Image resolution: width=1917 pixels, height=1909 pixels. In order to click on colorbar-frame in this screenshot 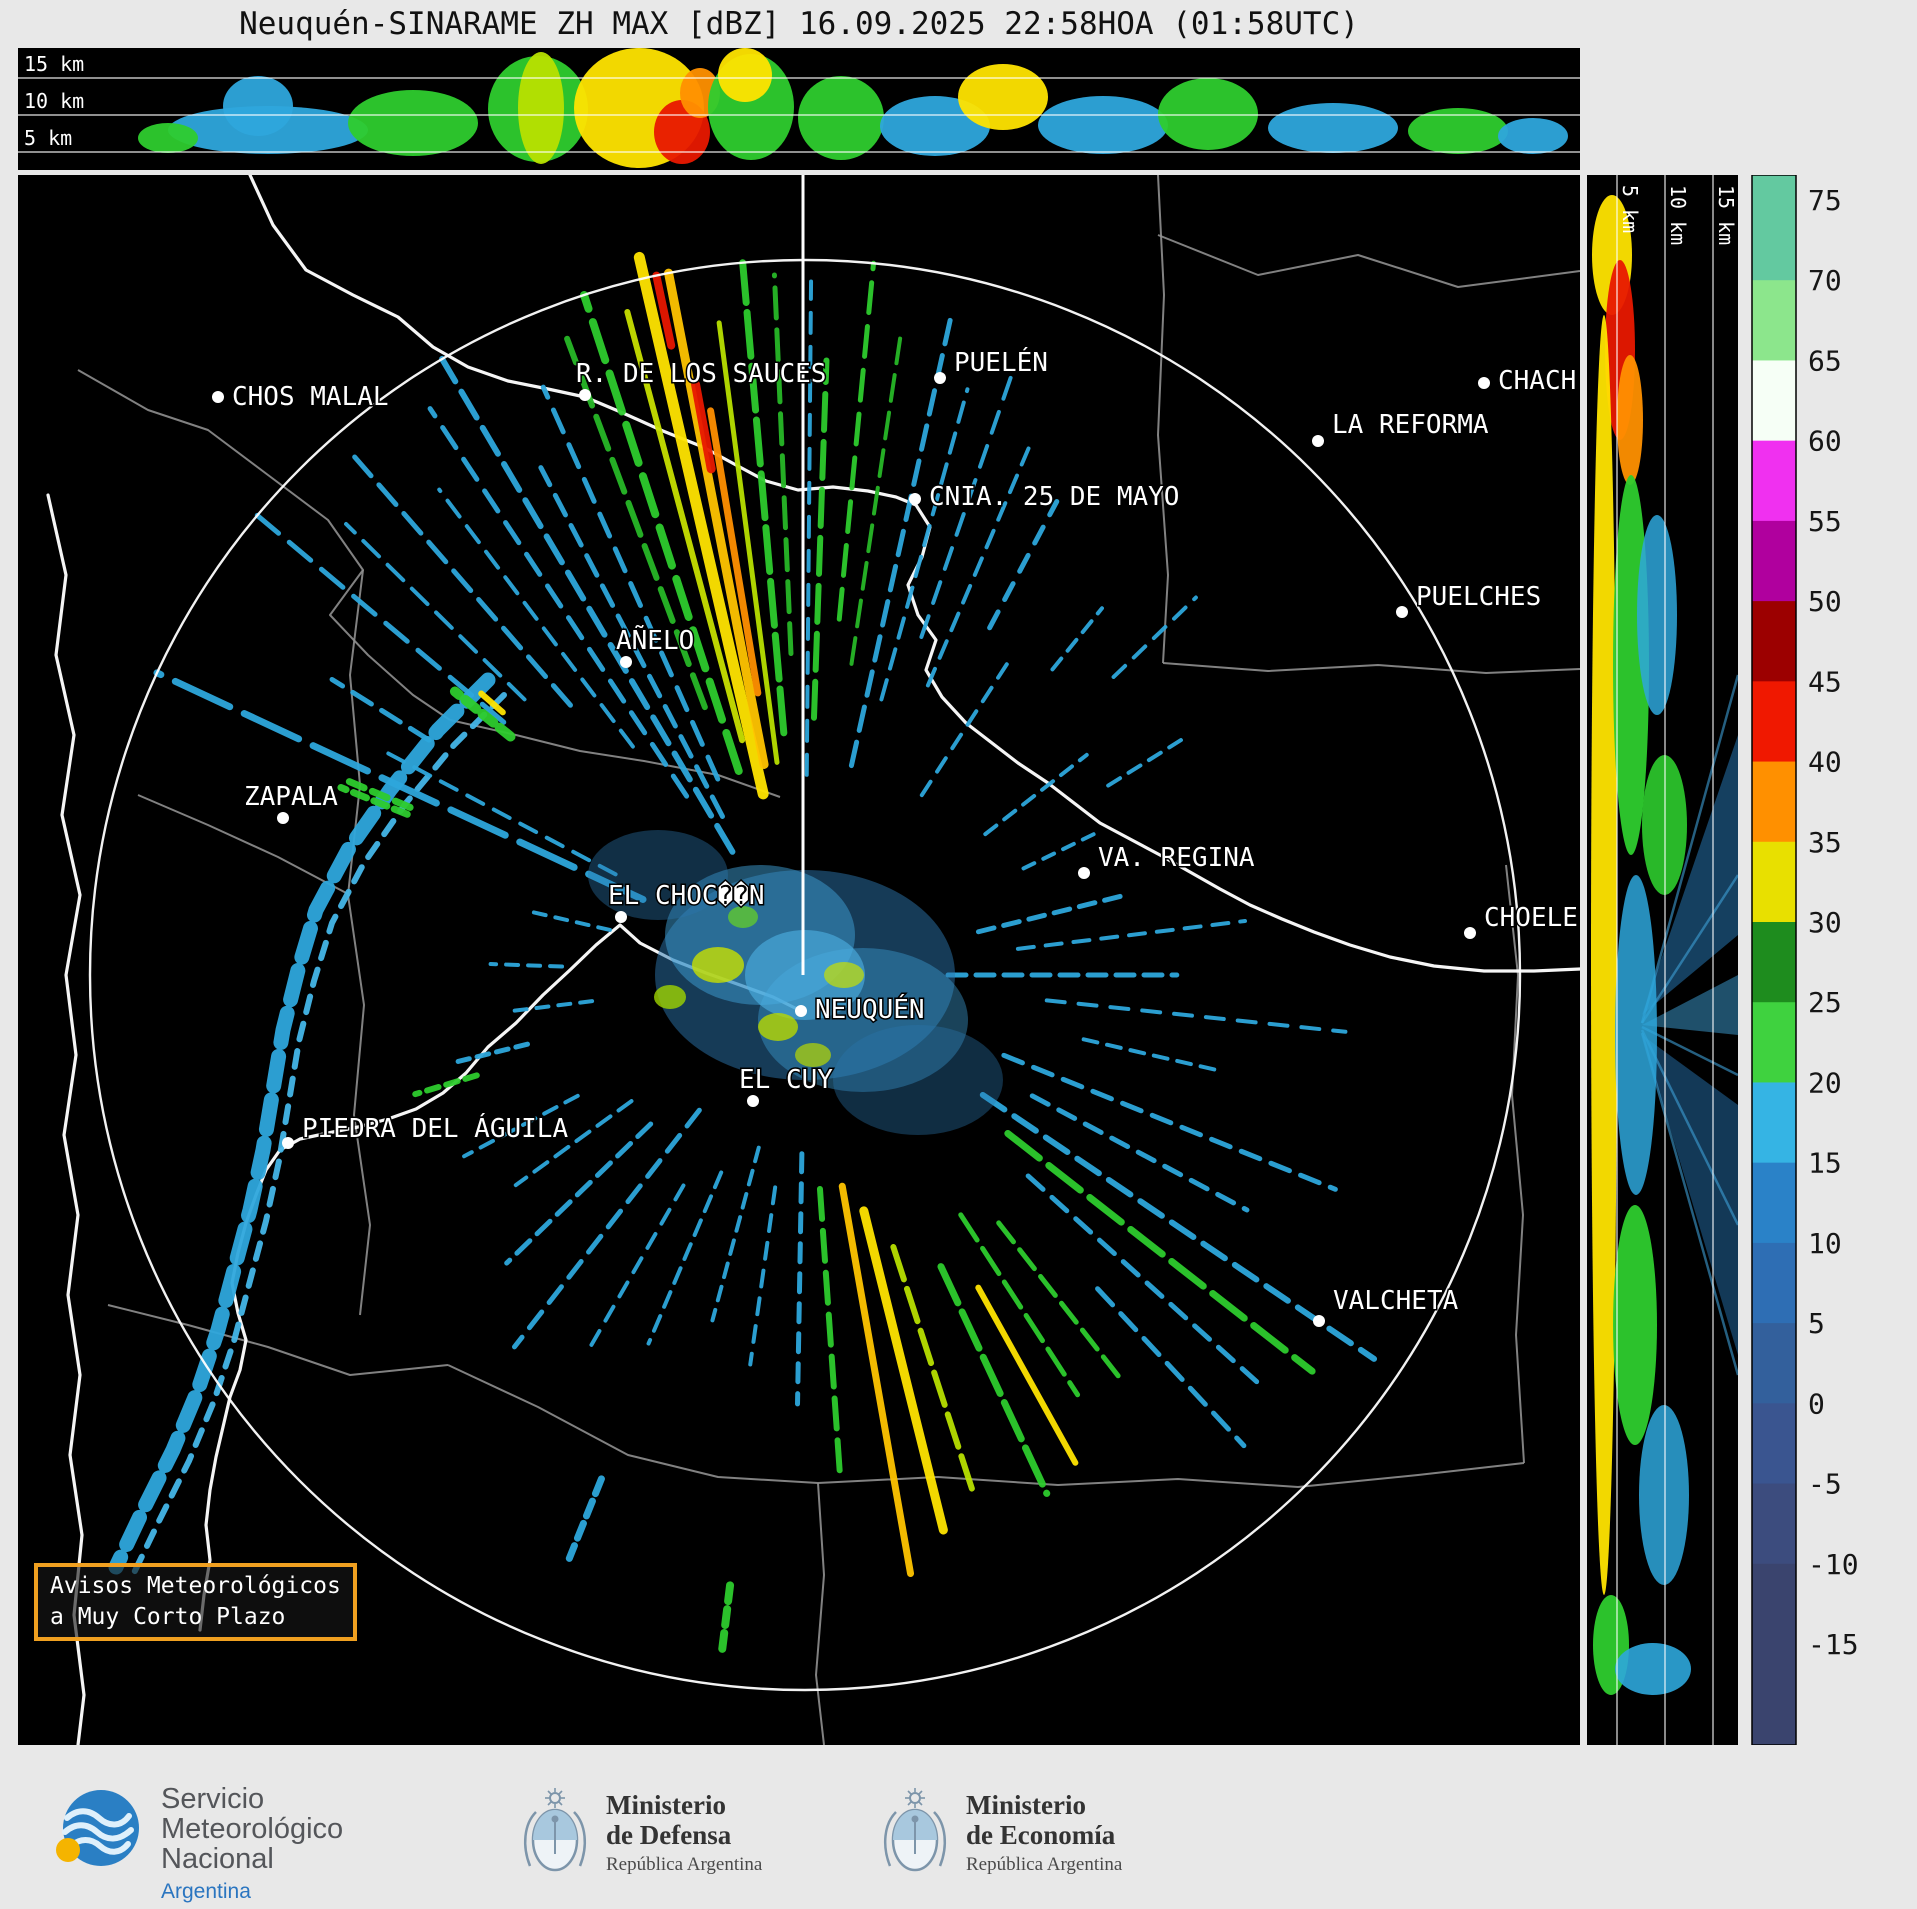, I will do `click(1774, 960)`.